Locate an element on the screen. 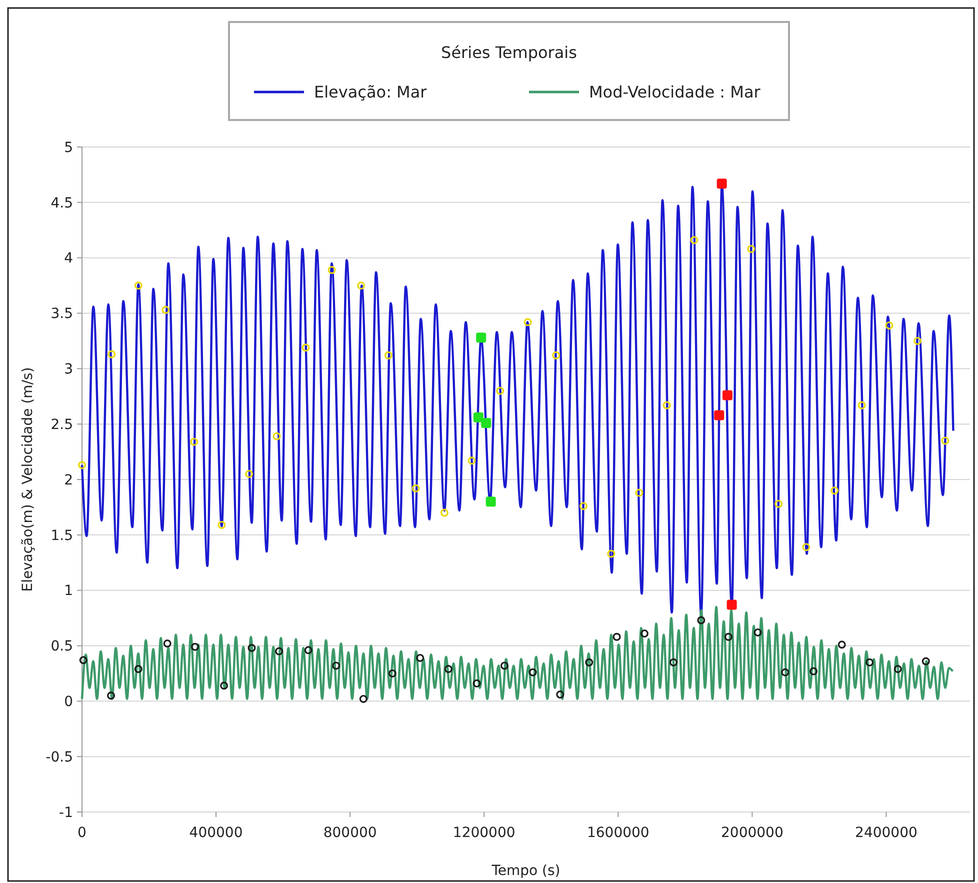  y-tick-label: -0.5 is located at coordinates (59, 757).